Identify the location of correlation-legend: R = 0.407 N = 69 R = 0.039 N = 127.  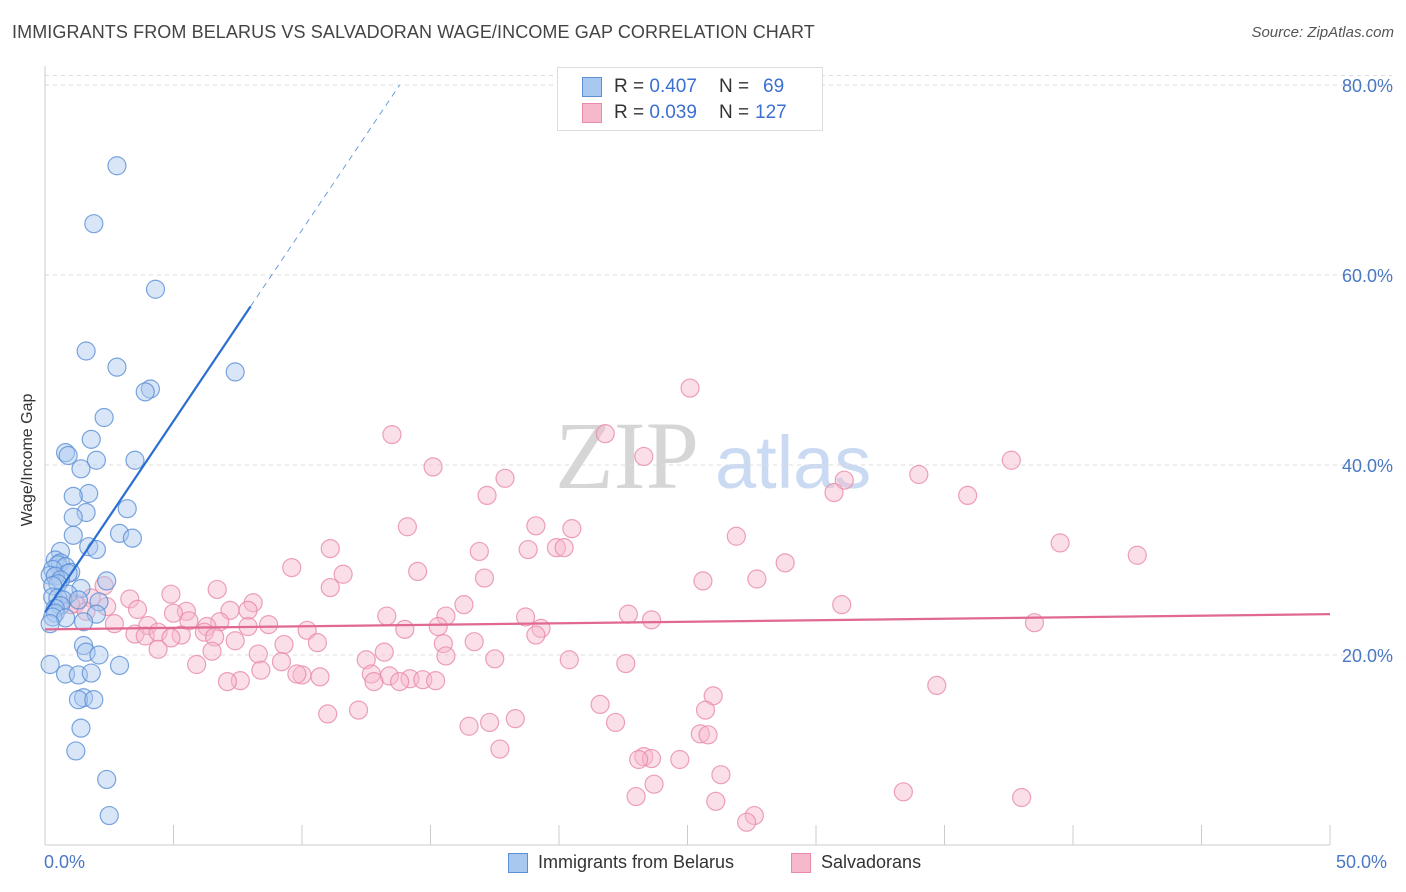
(690, 99).